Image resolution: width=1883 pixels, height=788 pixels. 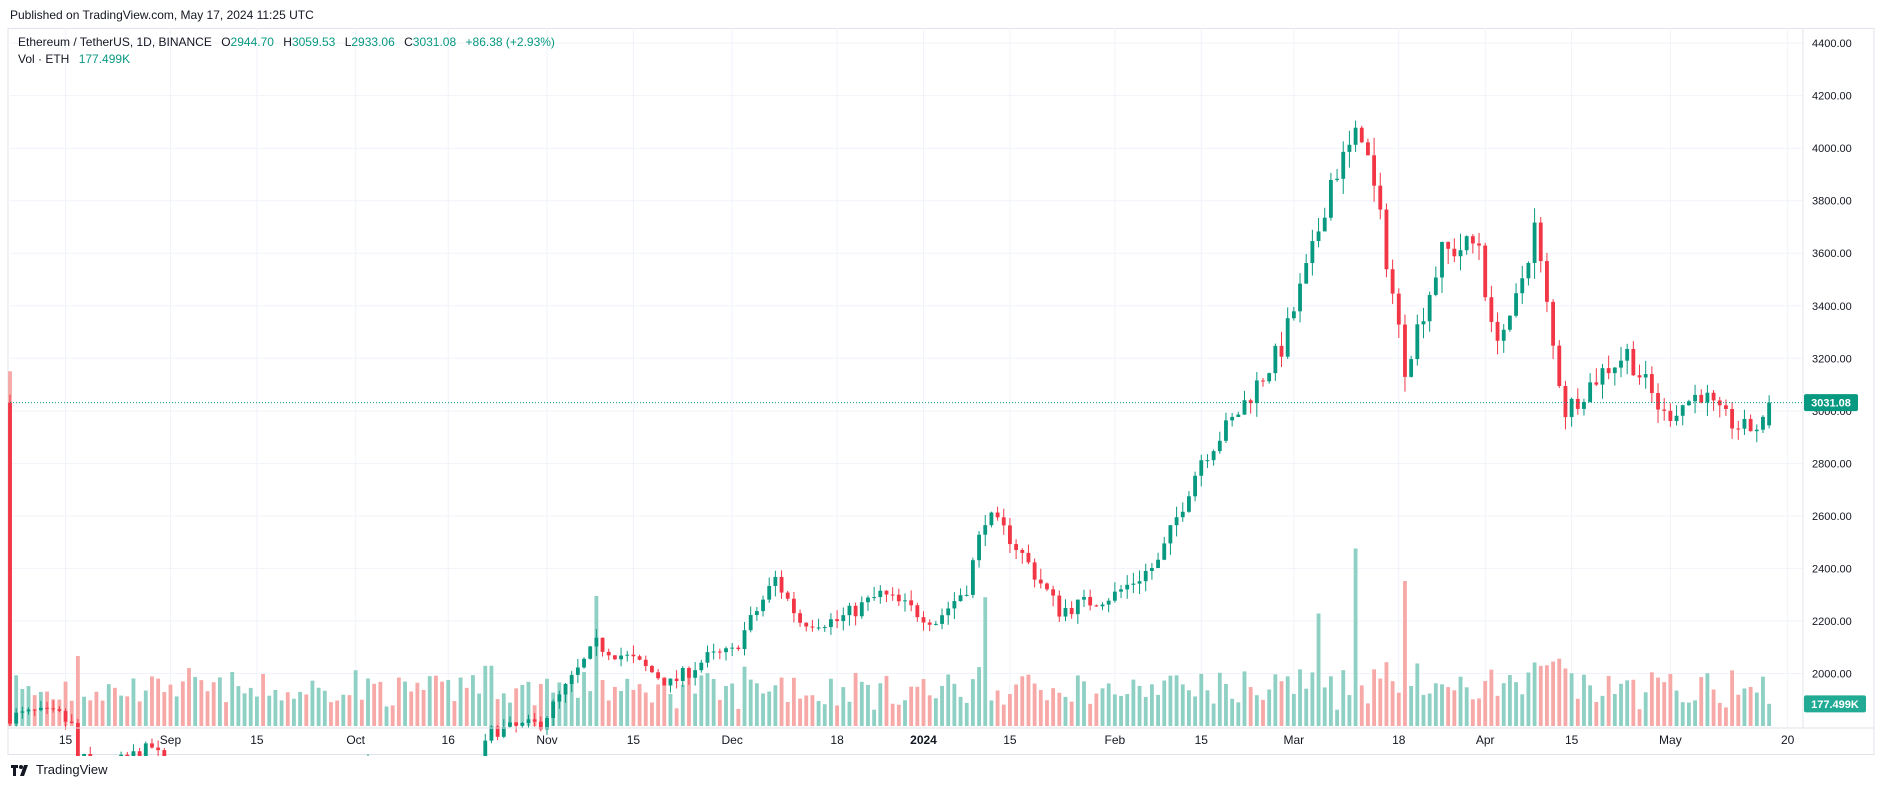 I want to click on footer-brand: TradingView, so click(x=59, y=769).